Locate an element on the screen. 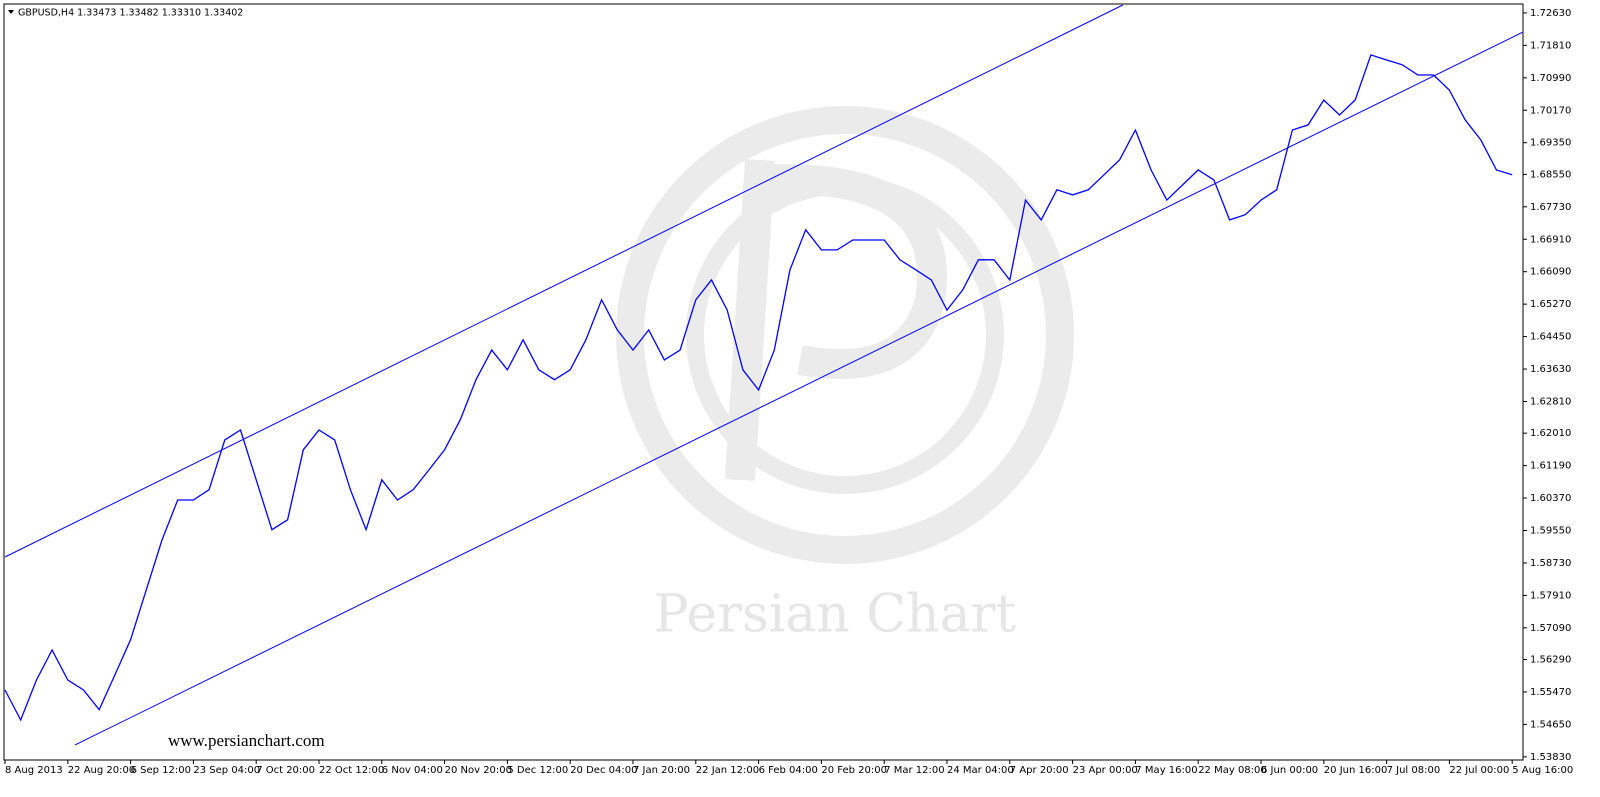 The image size is (1600, 797). x-tick-label: 22 Jan 12:00 is located at coordinates (727, 770).